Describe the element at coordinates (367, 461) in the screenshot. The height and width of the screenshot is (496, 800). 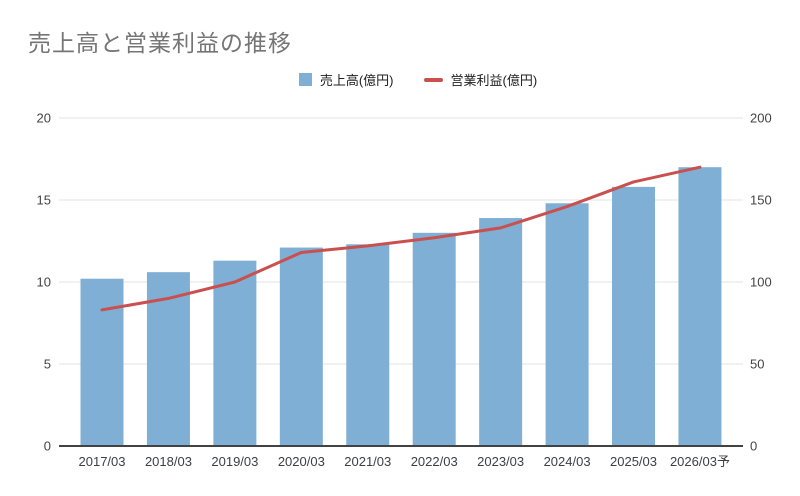
I see `x-axis-category-label: 2021/03` at that location.